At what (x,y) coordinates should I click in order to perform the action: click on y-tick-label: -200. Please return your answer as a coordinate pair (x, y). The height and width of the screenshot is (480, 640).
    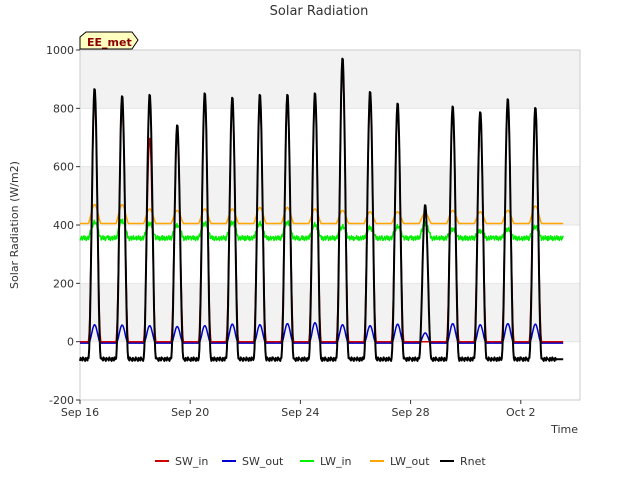
    Looking at the image, I should click on (61, 400).